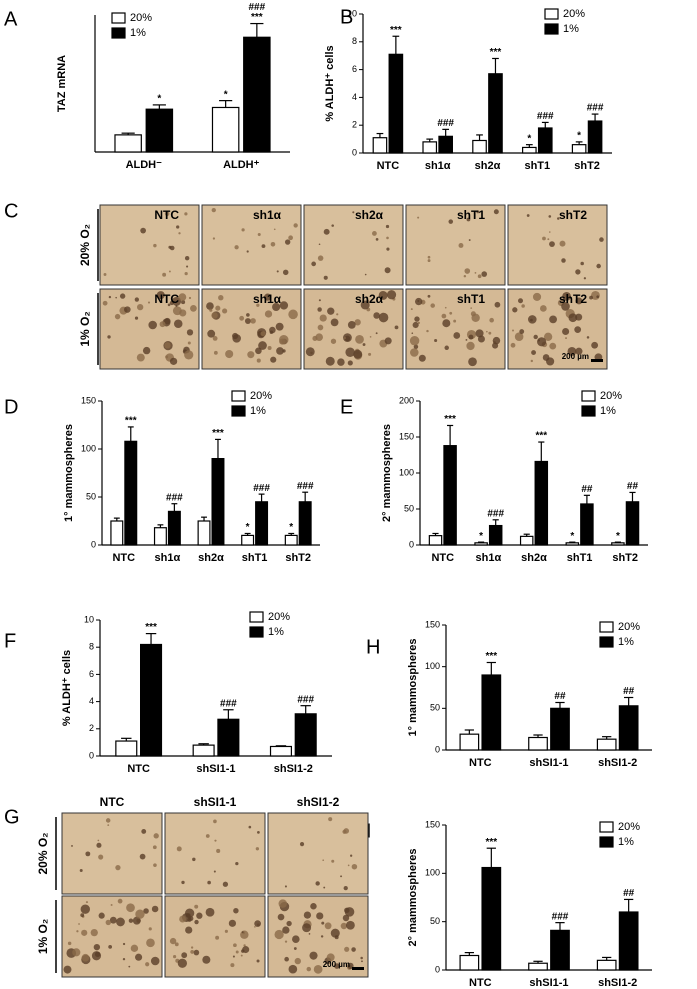 The height and width of the screenshot is (989, 697). Describe the element at coordinates (373, 647) in the screenshot. I see `panel-letter: H` at that location.